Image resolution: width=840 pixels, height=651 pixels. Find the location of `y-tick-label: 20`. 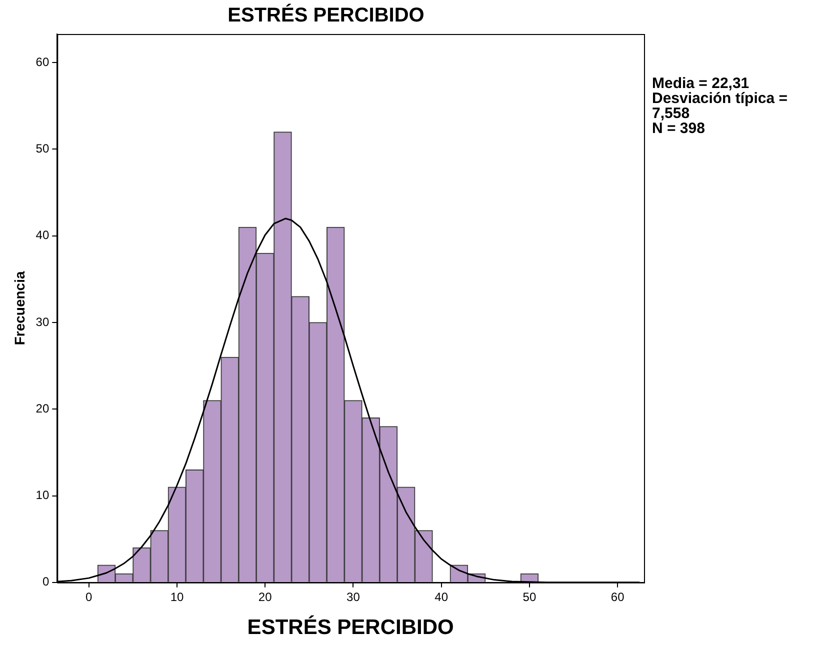

y-tick-label: 20 is located at coordinates (43, 408).